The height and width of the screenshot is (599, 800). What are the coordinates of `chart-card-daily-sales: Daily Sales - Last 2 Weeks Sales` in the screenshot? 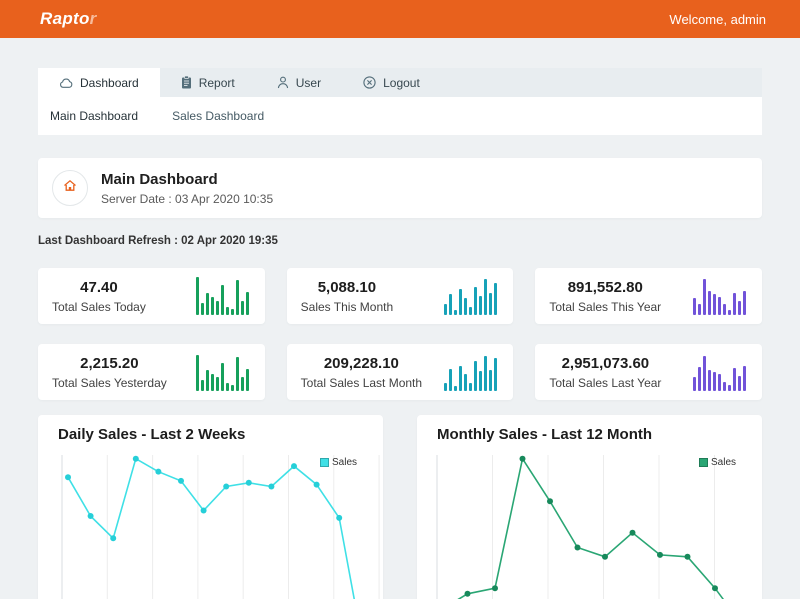 It's located at (210, 507).